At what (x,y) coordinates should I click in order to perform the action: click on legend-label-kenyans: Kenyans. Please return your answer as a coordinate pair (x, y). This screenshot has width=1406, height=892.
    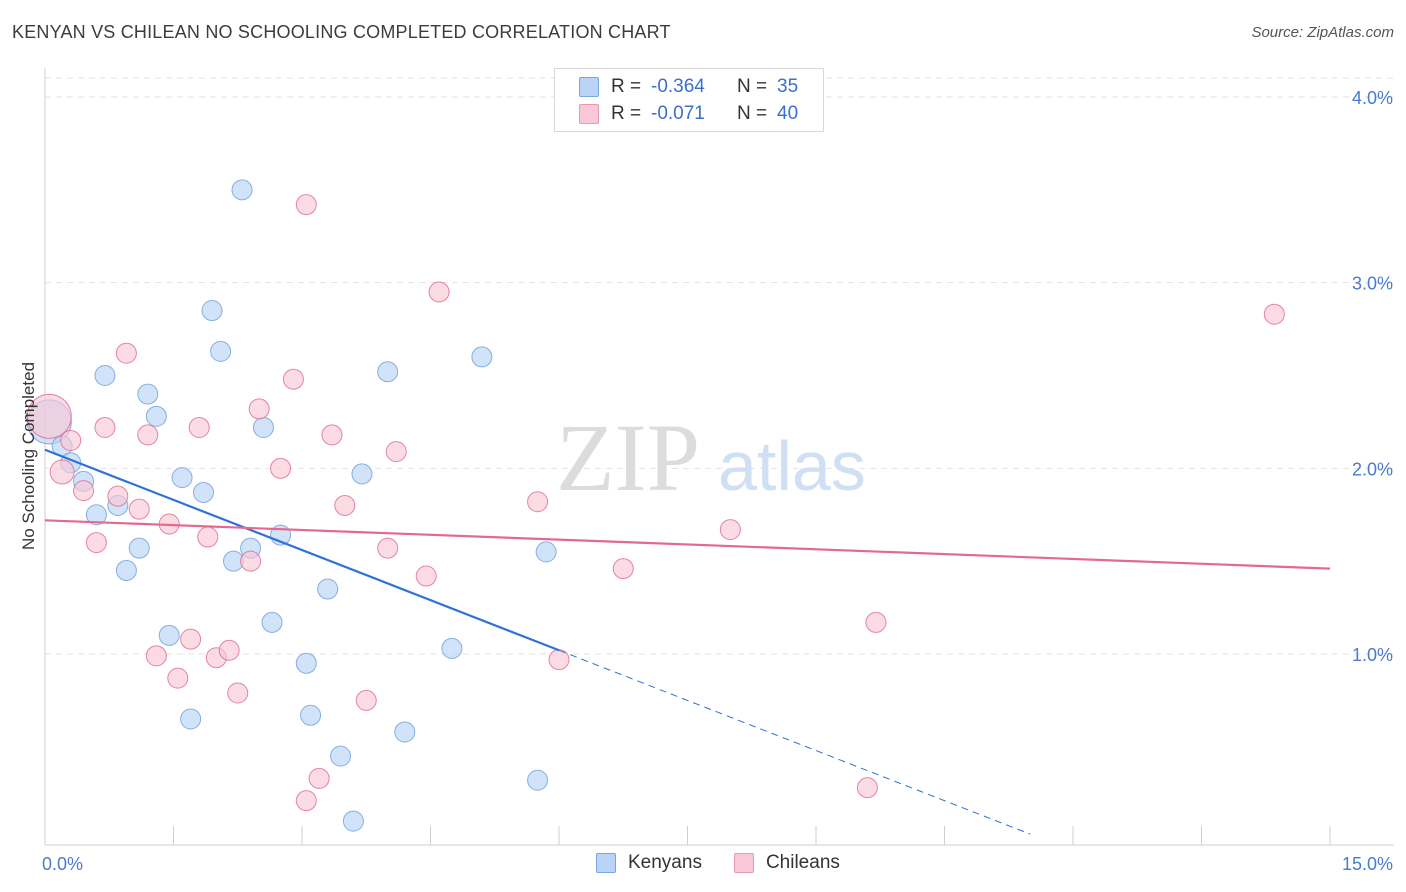
    Looking at the image, I should click on (665, 862).